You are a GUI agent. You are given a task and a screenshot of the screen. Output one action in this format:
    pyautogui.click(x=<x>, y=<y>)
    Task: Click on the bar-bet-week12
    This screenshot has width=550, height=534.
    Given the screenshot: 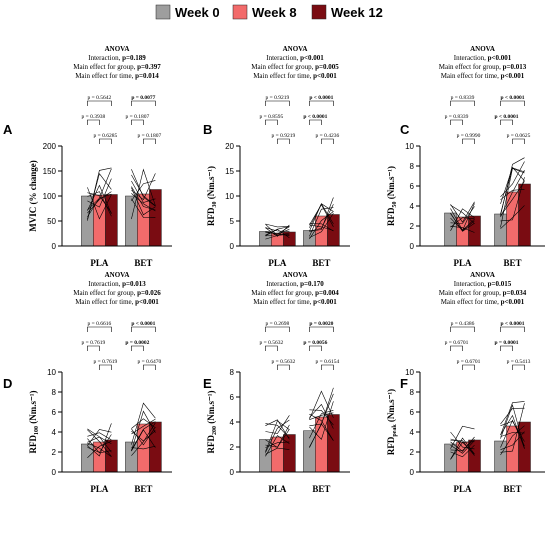 What is the action you would take?
    pyautogui.click(x=524, y=215)
    